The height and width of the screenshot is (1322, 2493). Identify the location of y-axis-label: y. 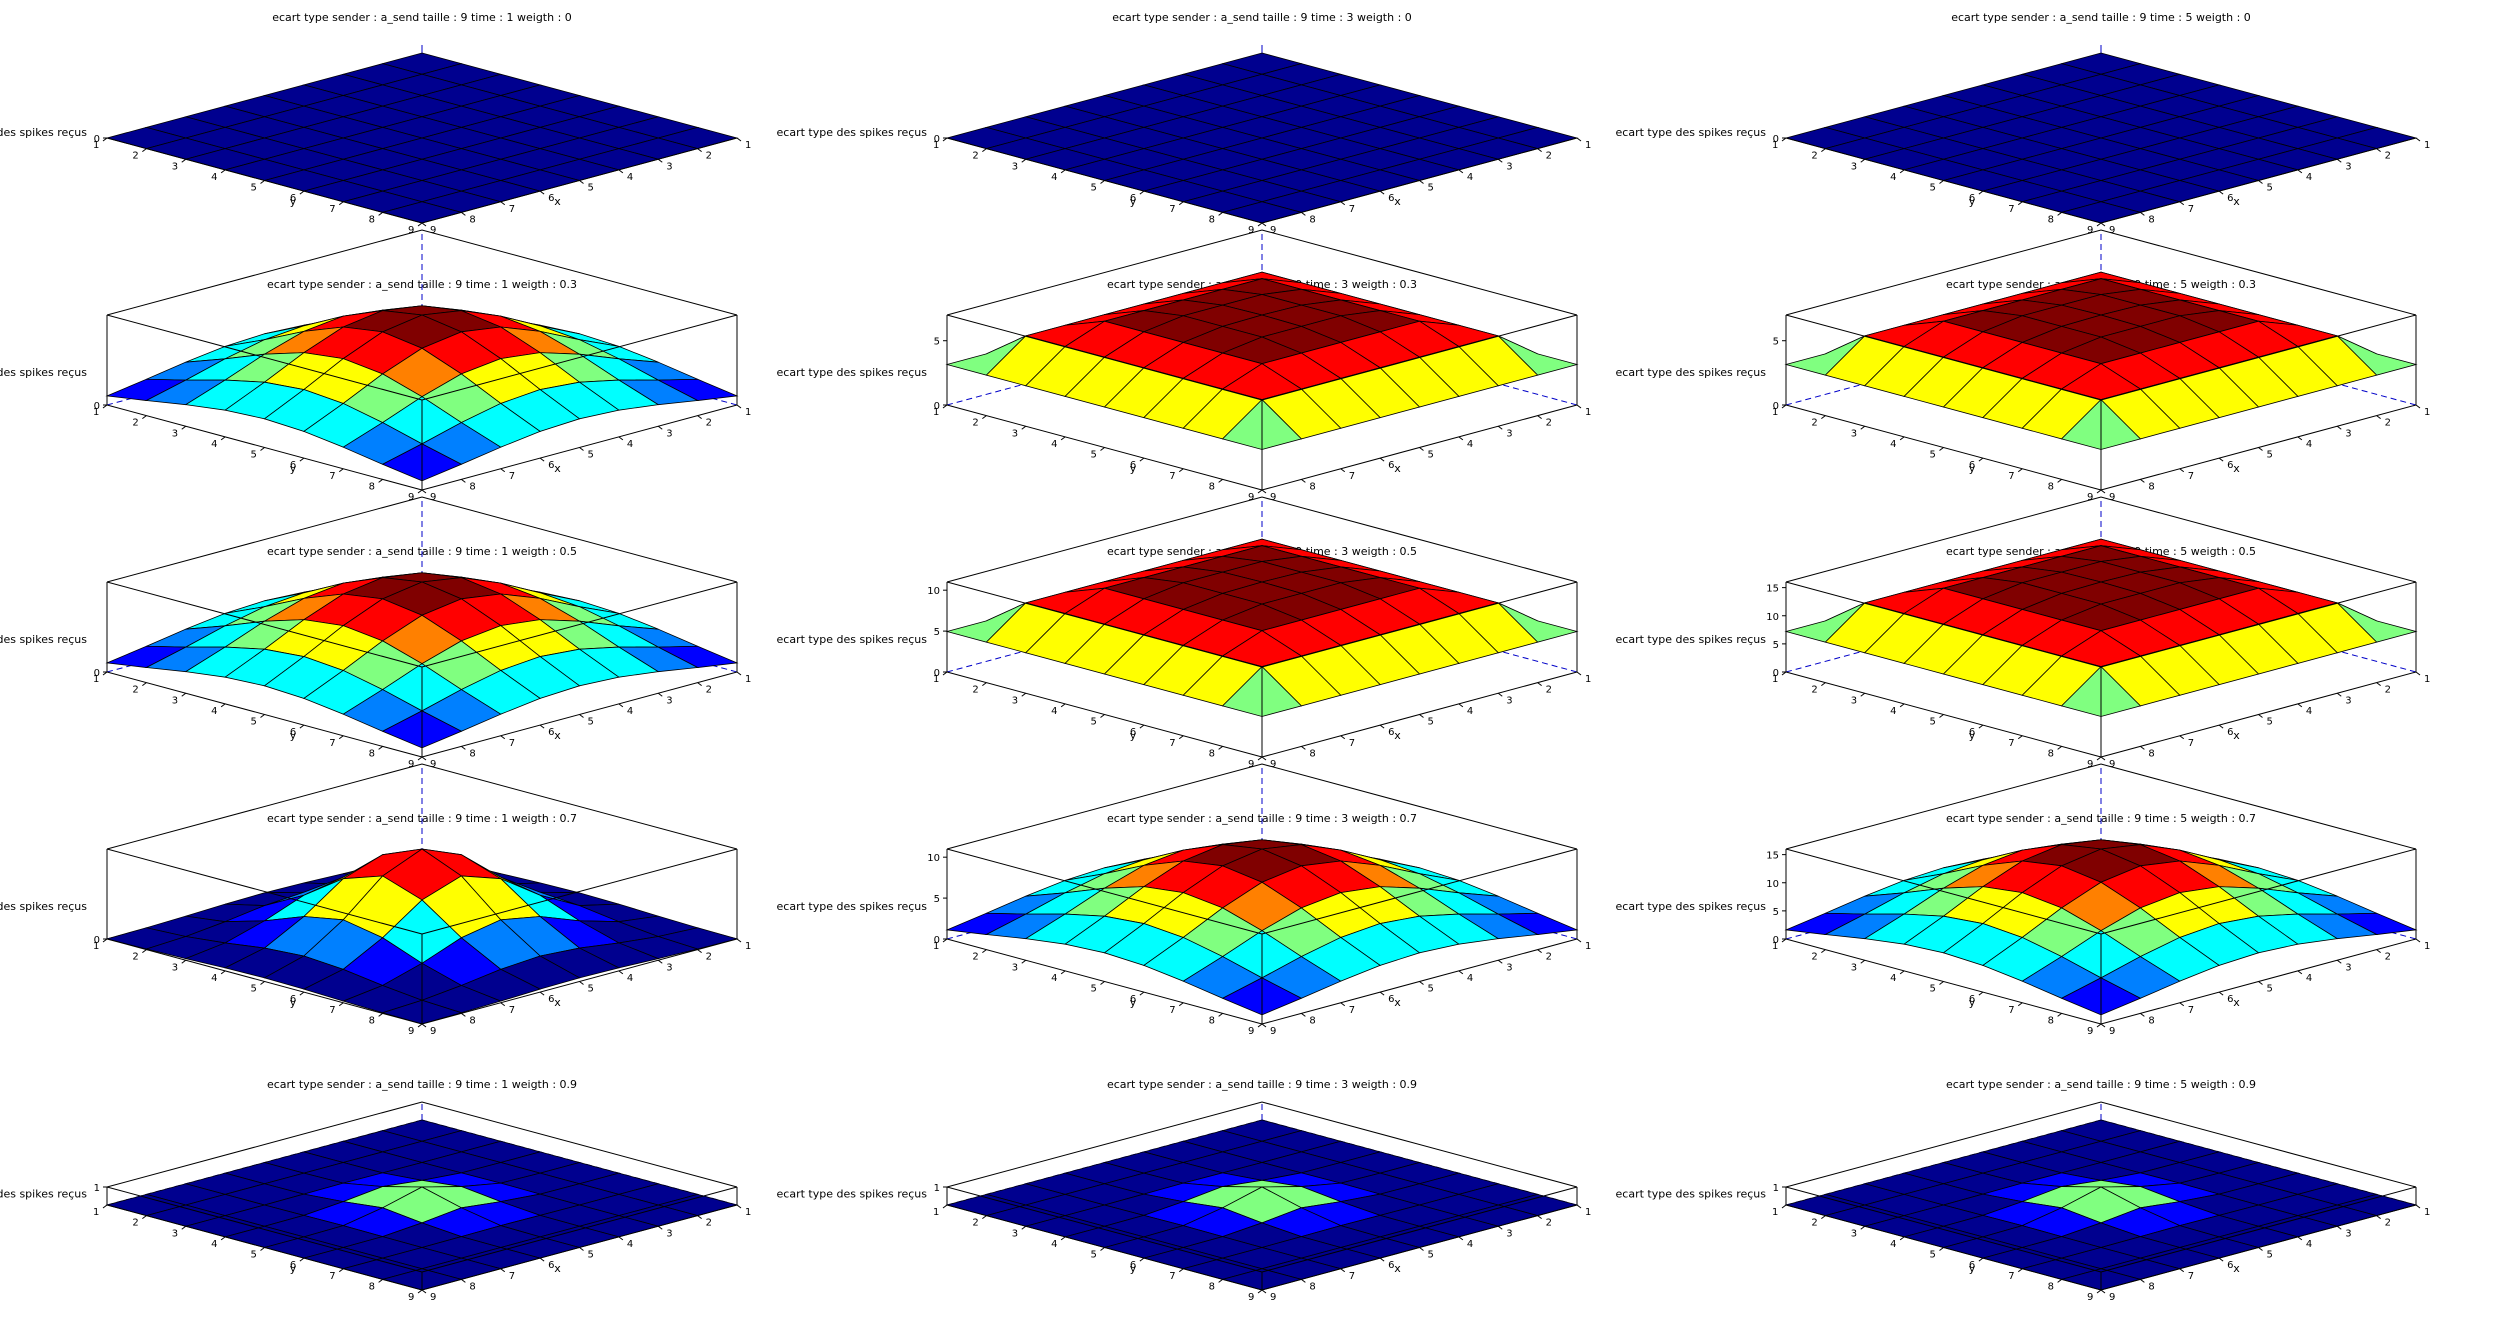
(293, 468).